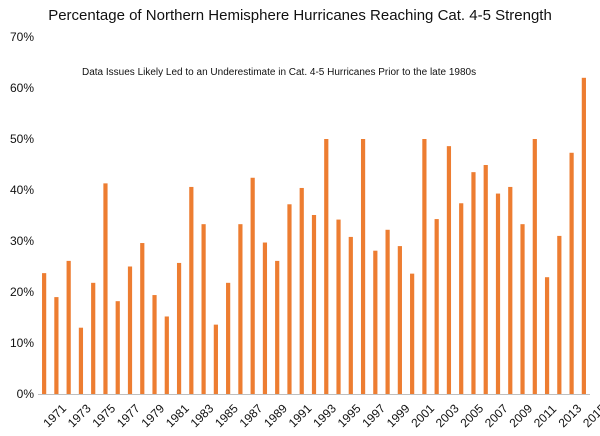 Image resolution: width=600 pixels, height=436 pixels. I want to click on bar-1988, so click(252, 285).